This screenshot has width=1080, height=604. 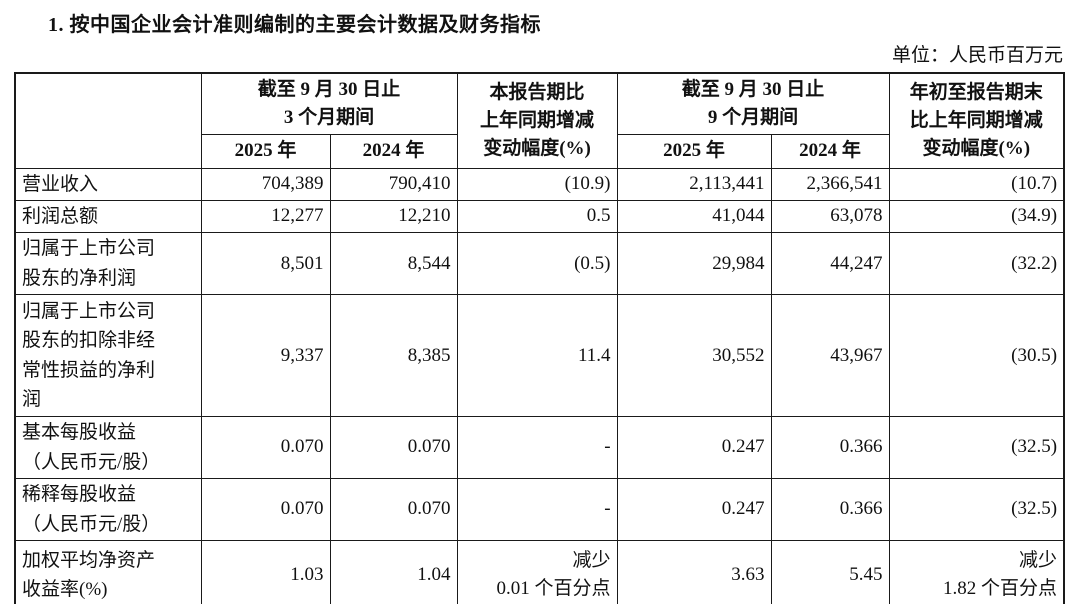 What do you see at coordinates (265, 184) in the screenshot?
I see `cell-q3-2025: 704,389` at bounding box center [265, 184].